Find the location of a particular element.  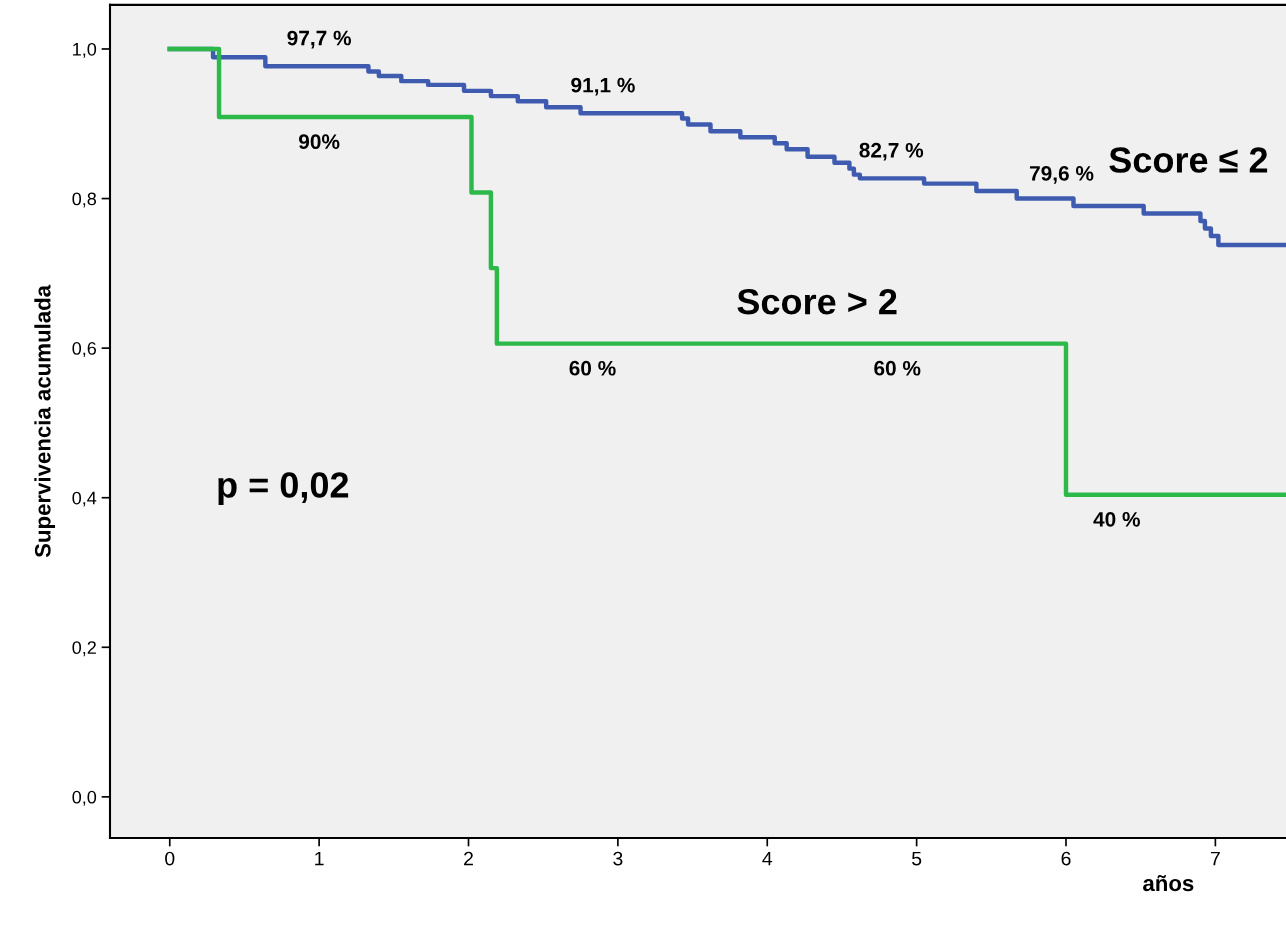

x-axis-title: años is located at coordinates (1168, 883).